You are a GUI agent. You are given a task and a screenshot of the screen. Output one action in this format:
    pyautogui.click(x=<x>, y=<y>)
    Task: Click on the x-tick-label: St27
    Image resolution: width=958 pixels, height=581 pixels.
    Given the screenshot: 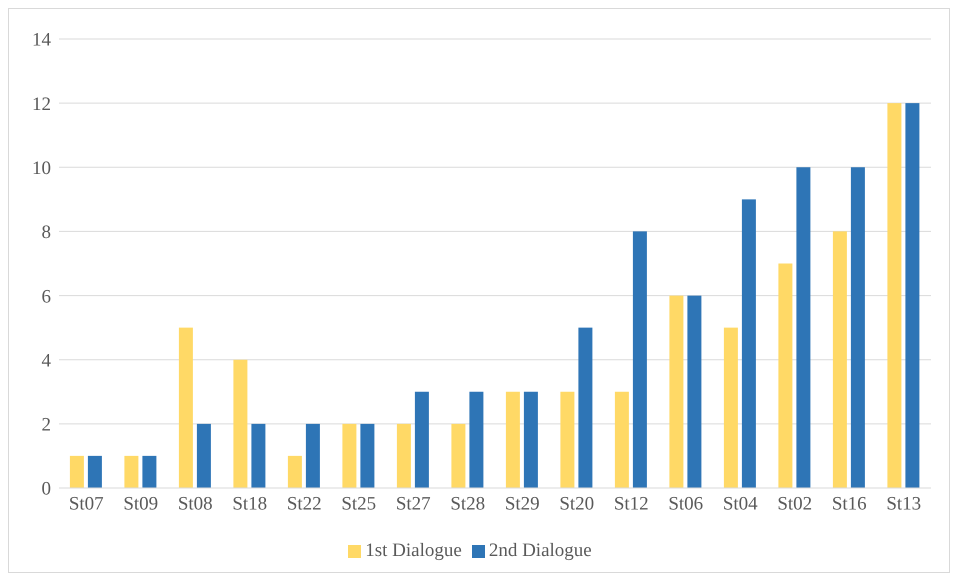 What is the action you would take?
    pyautogui.click(x=413, y=503)
    